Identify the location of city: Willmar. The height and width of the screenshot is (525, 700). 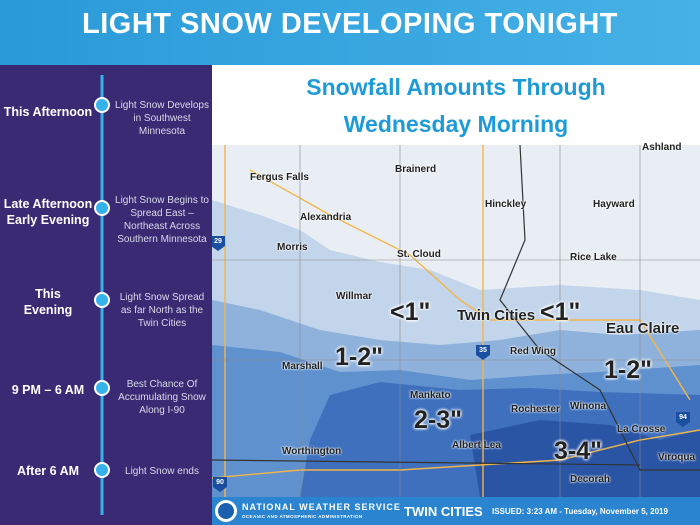
(354, 296).